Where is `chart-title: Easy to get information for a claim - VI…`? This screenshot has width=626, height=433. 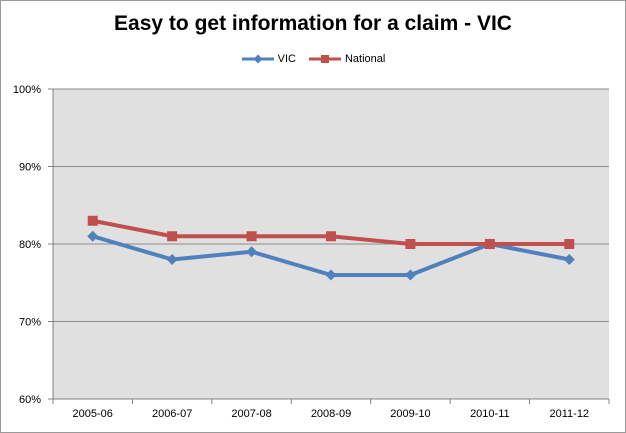 chart-title: Easy to get information for a claim - VI… is located at coordinates (313, 23).